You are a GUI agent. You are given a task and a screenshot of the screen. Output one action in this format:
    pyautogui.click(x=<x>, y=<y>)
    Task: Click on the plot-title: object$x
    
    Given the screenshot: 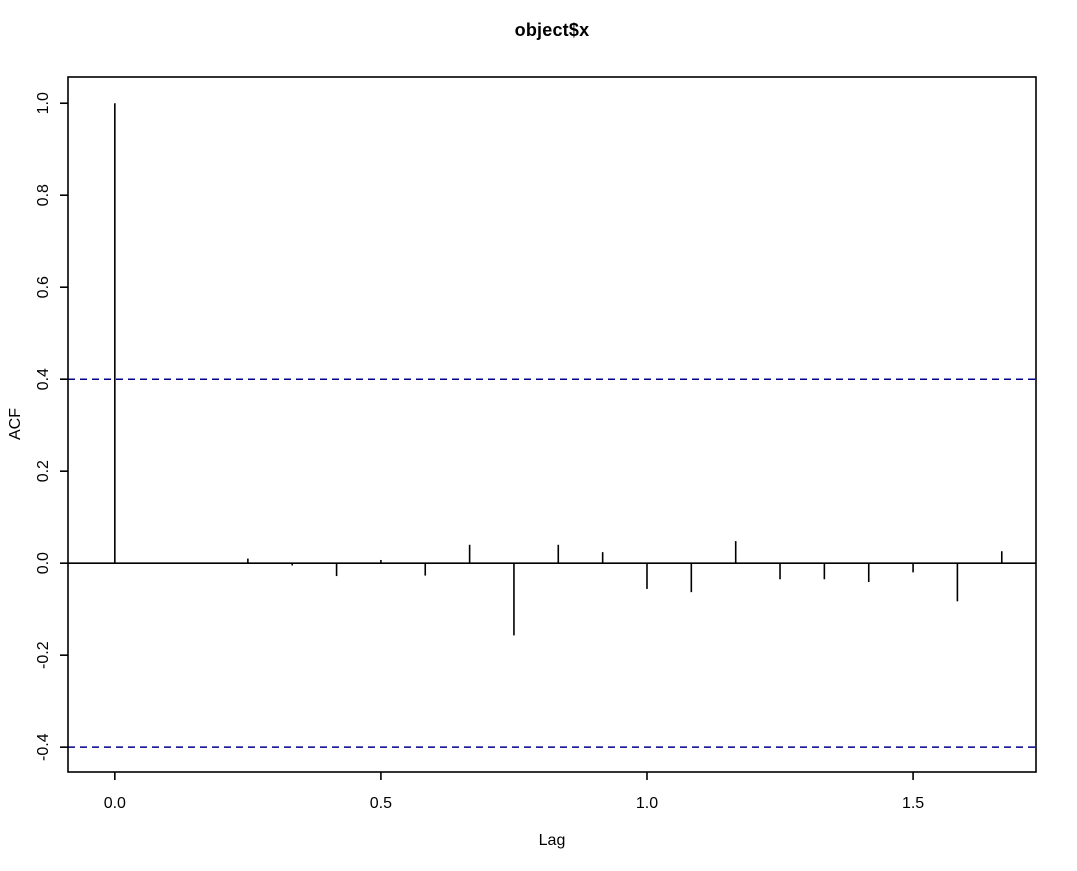 What is the action you would take?
    pyautogui.click(x=552, y=30)
    